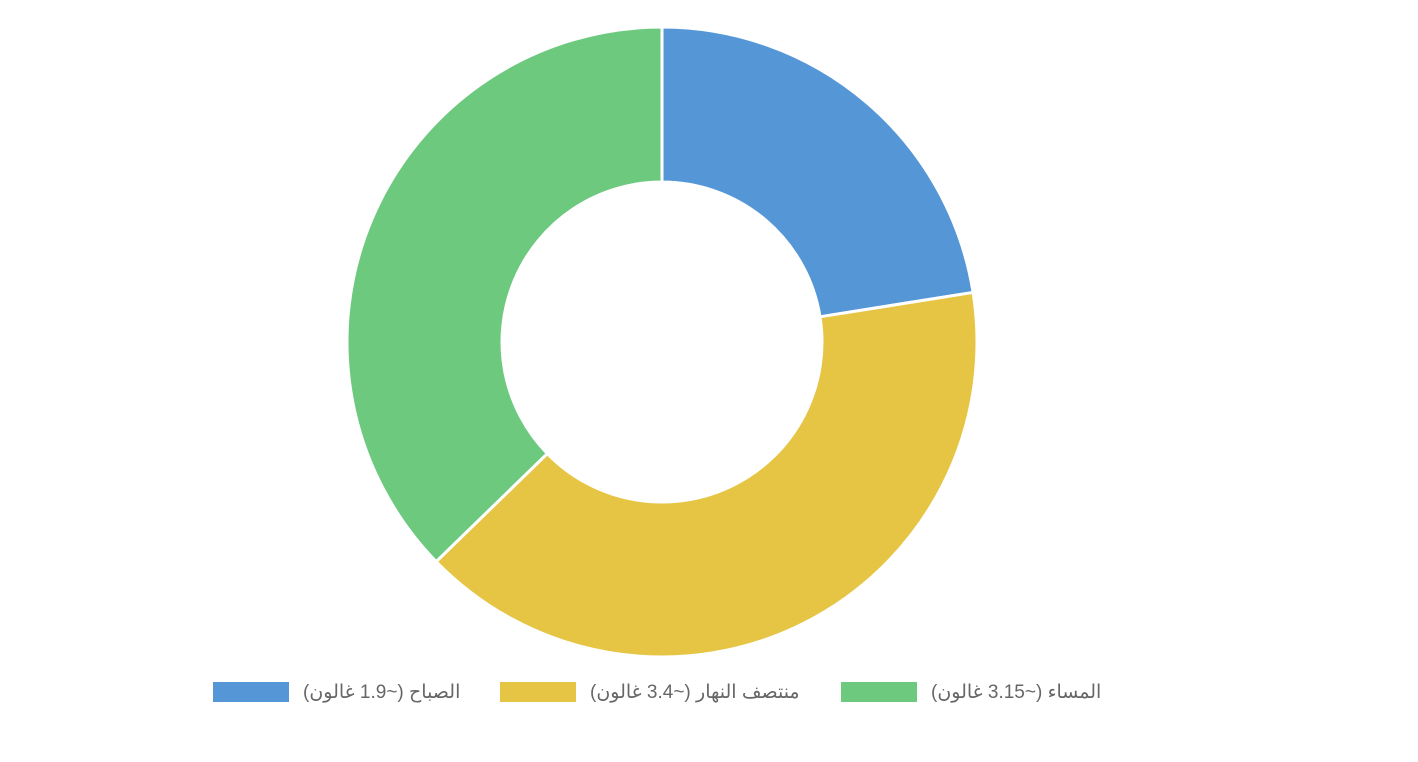  What do you see at coordinates (538, 692) in the screenshot?
I see `legend-swatch-midday` at bounding box center [538, 692].